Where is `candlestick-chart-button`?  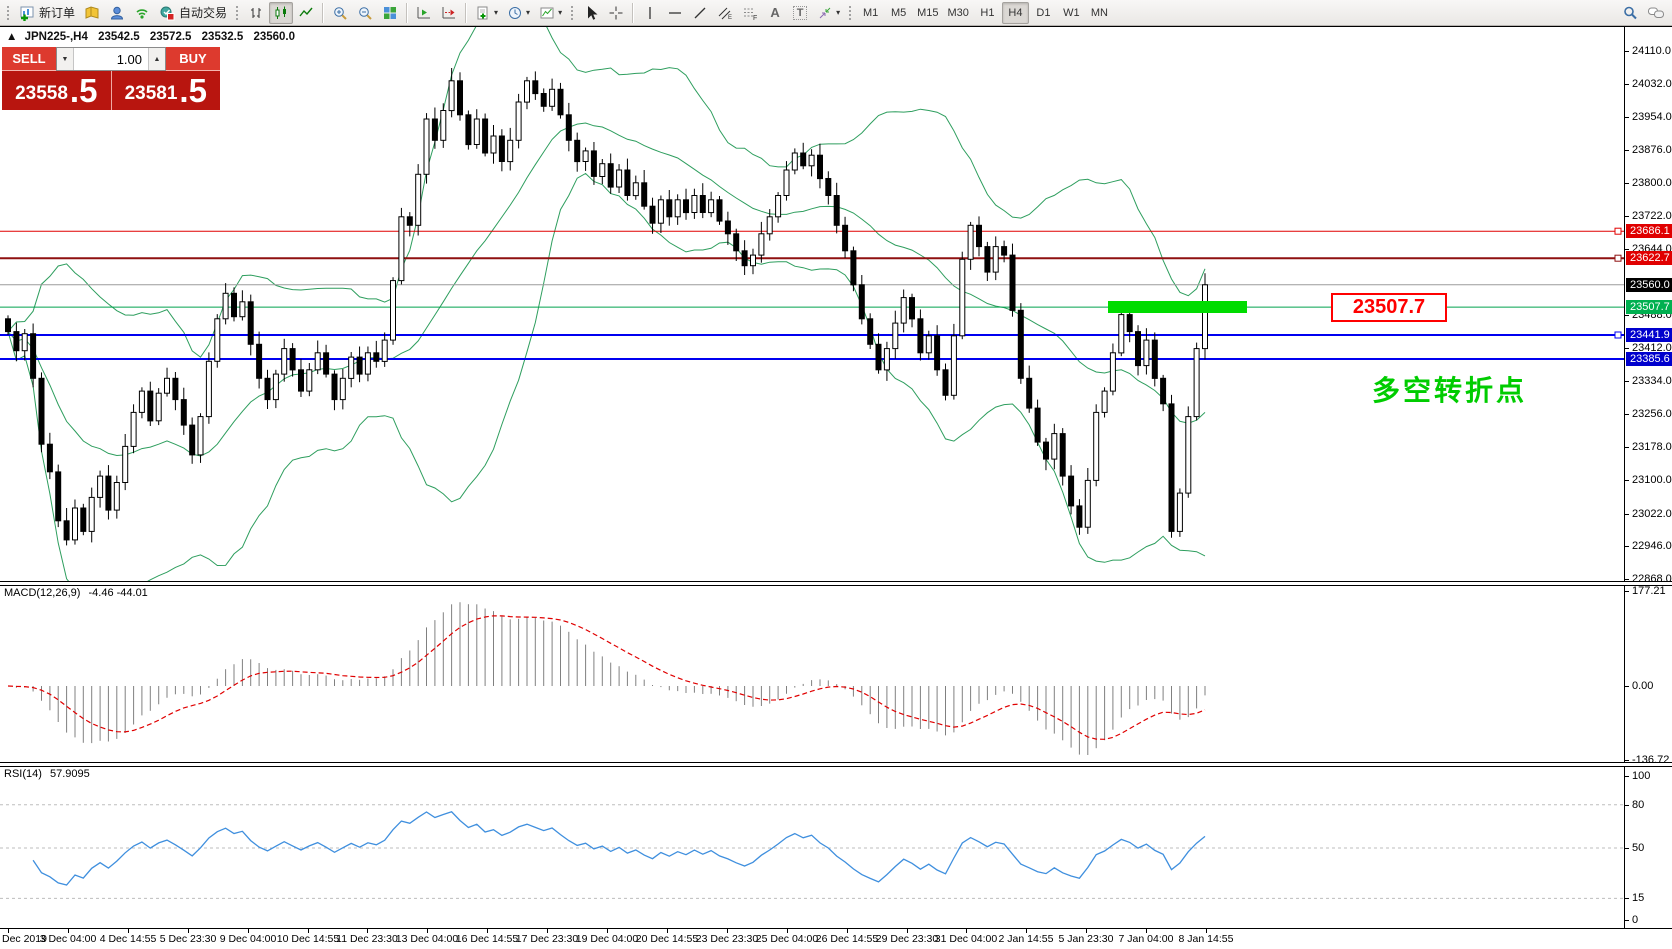 candlestick-chart-button is located at coordinates (281, 12).